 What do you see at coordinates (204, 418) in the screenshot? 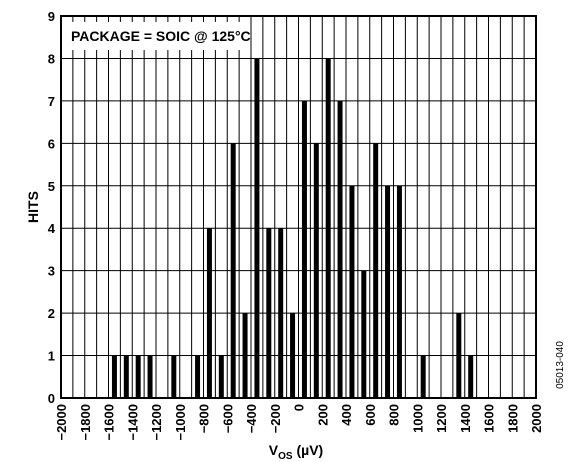
I see `x-tick-label: −800` at bounding box center [204, 418].